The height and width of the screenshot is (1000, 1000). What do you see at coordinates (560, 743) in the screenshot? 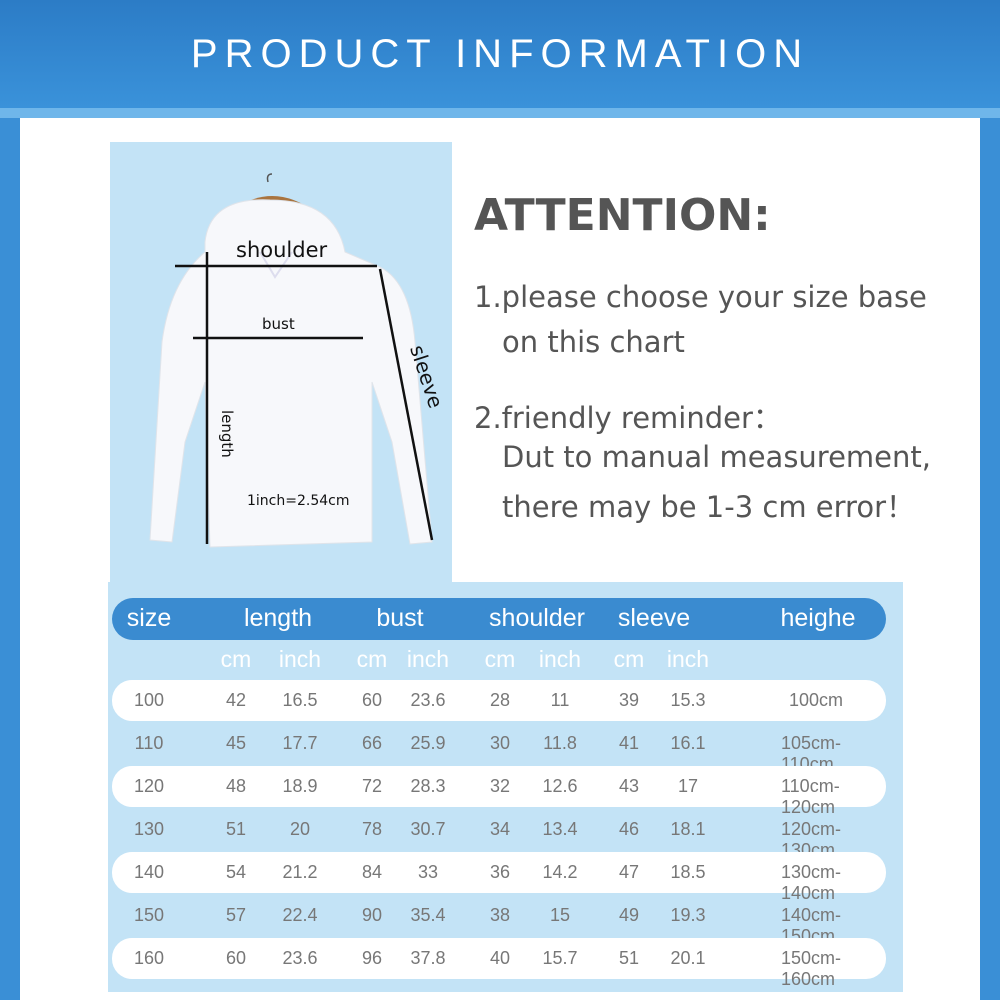
I see `table-cell: 11.8` at bounding box center [560, 743].